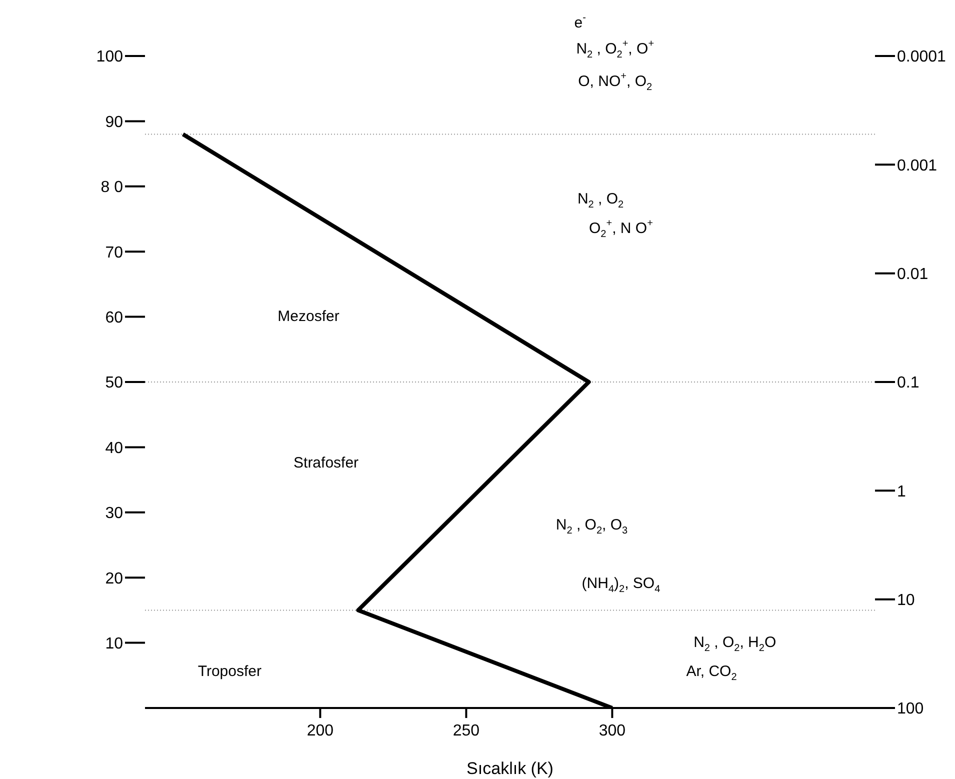 This screenshot has width=955, height=779. What do you see at coordinates (912, 275) in the screenshot?
I see `y2-tick-label: 0.01` at bounding box center [912, 275].